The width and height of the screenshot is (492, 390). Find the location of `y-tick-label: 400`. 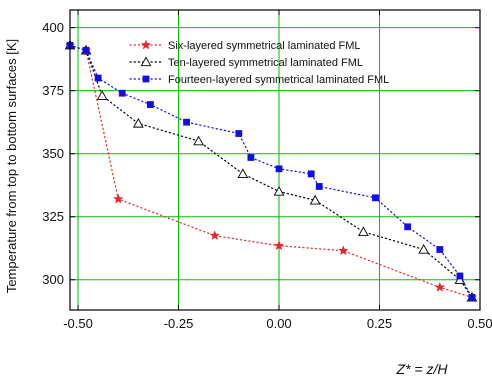

y-tick-label: 400 is located at coordinates (53, 27).